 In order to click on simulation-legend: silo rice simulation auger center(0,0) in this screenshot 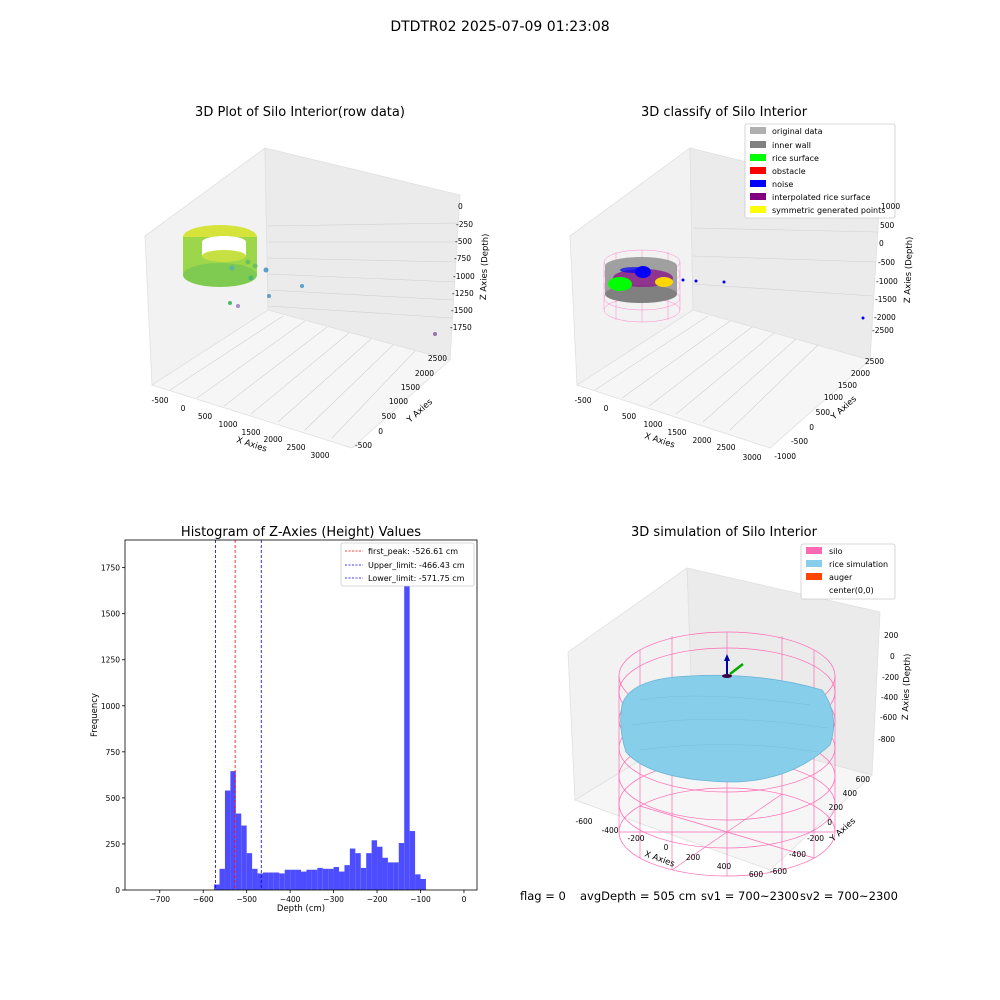, I will do `click(848, 571)`.